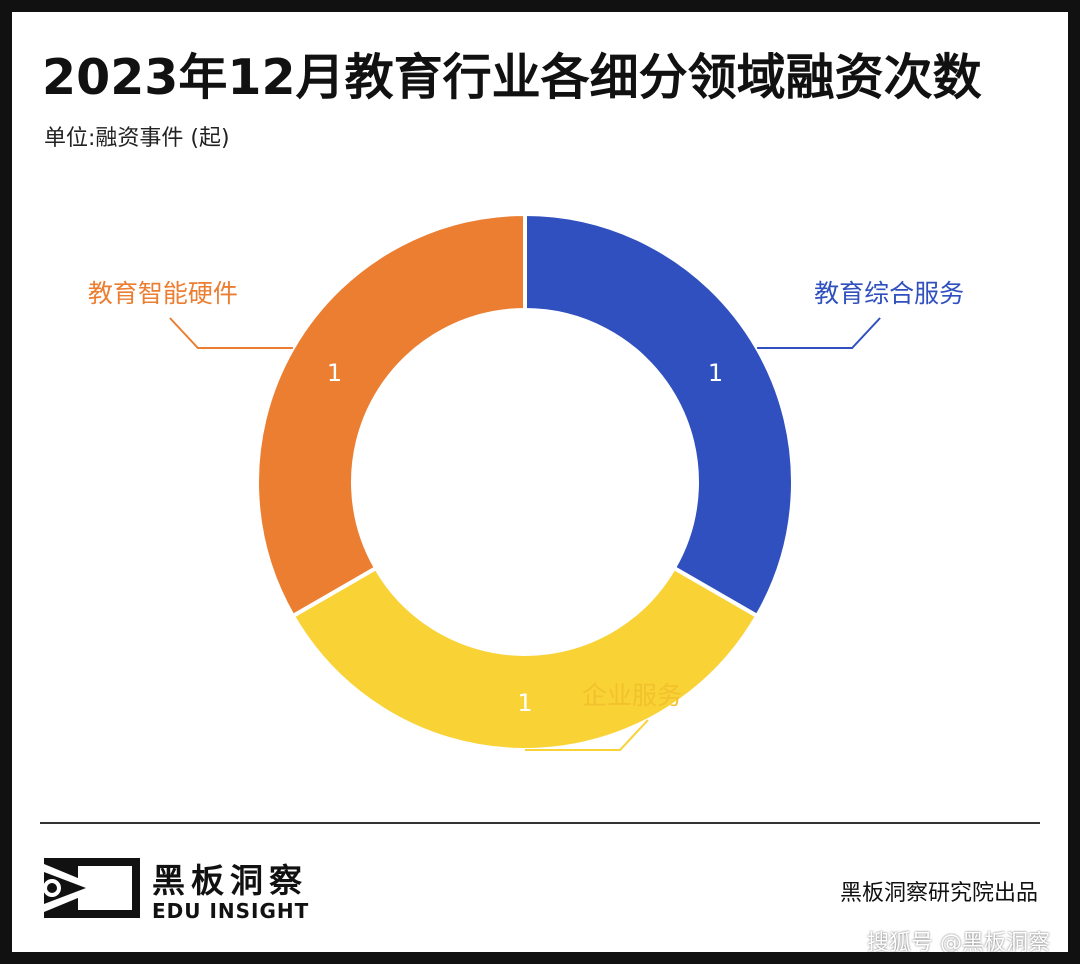  I want to click on slice-category-label-1: 企业服务, so click(632, 695).